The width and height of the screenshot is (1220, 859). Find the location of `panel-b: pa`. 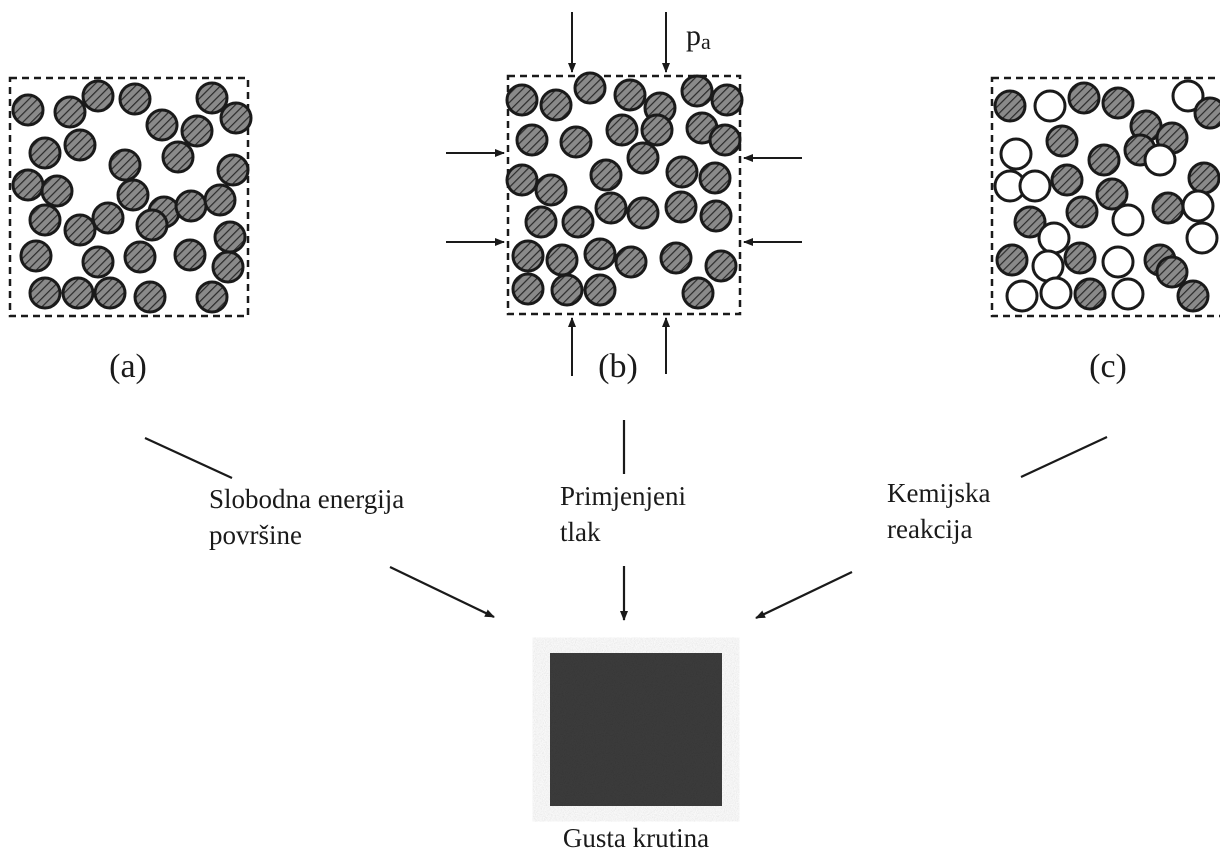

panel-b: pa is located at coordinates (624, 194).